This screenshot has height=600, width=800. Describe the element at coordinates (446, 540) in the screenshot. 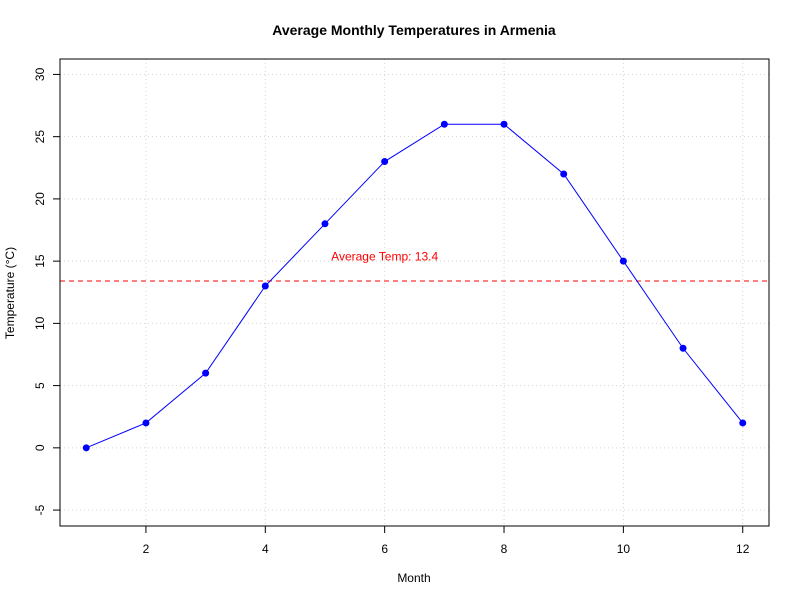

I see `x-axis: 2 4 6 8 10 12` at that location.